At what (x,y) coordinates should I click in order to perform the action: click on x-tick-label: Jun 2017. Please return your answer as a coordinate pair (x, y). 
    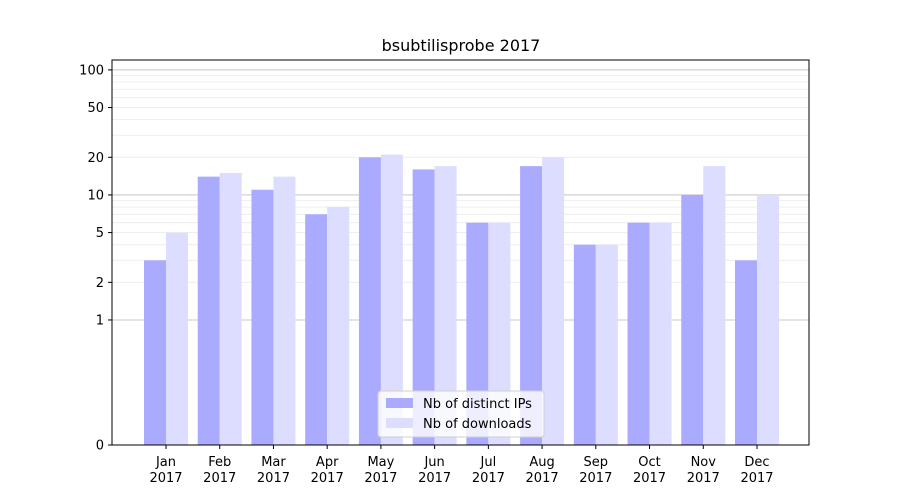
    Looking at the image, I should click on (434, 470).